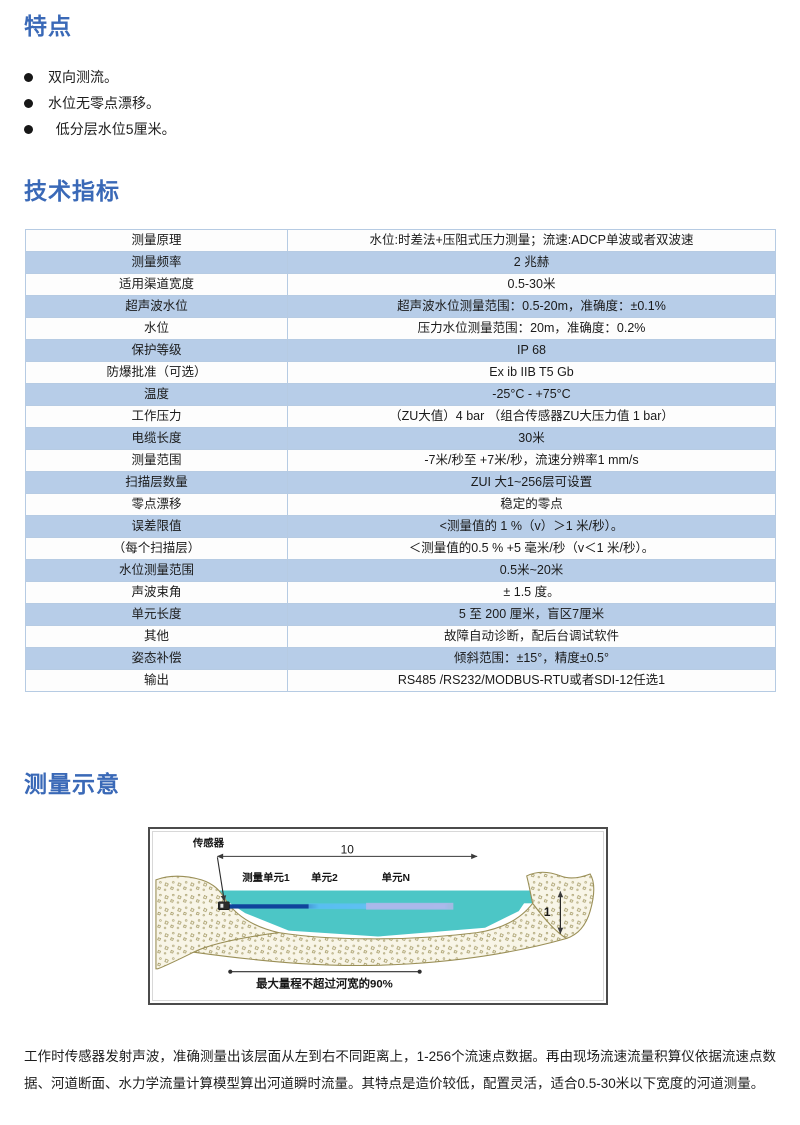 The image size is (800, 1125). Describe the element at coordinates (156, 306) in the screenshot. I see `spec-label: 超声波水位` at that location.